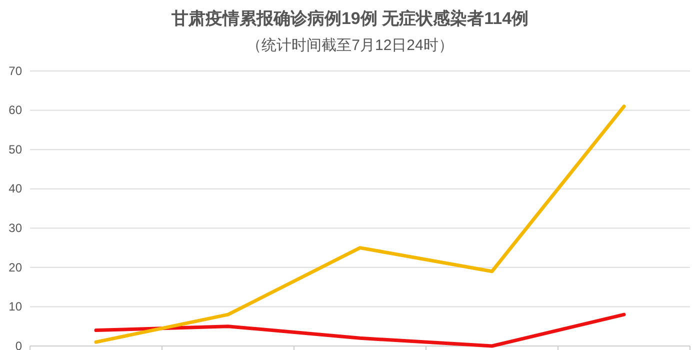 The height and width of the screenshot is (350, 700). Describe the element at coordinates (15, 149) in the screenshot. I see `y-tick-label: 50` at that location.